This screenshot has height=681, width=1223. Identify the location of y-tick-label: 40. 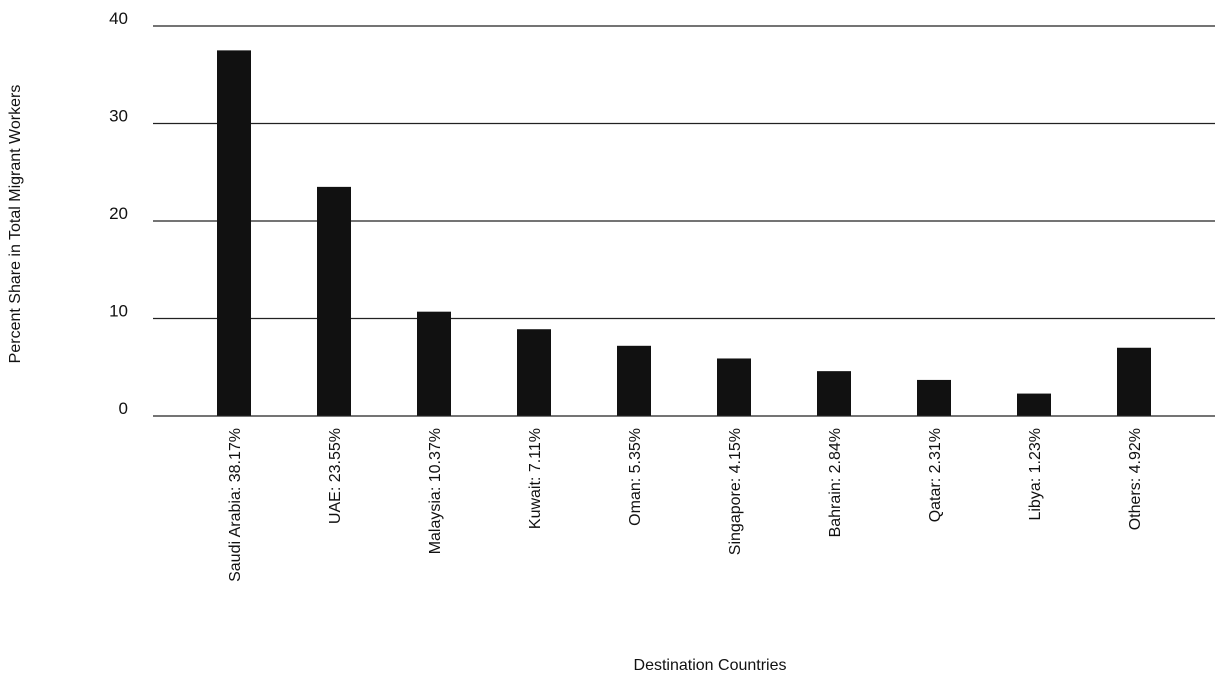
(118, 18).